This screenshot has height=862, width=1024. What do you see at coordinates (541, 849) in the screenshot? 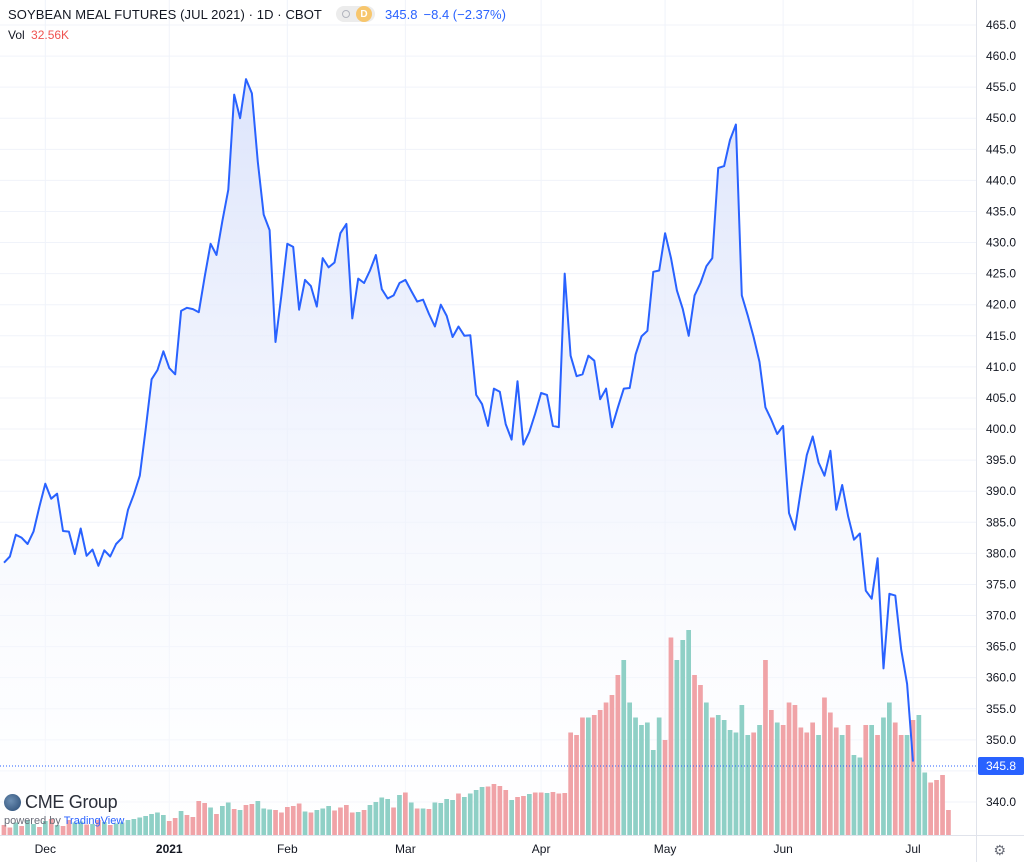
I see `x-tick-label: Apr` at bounding box center [541, 849].